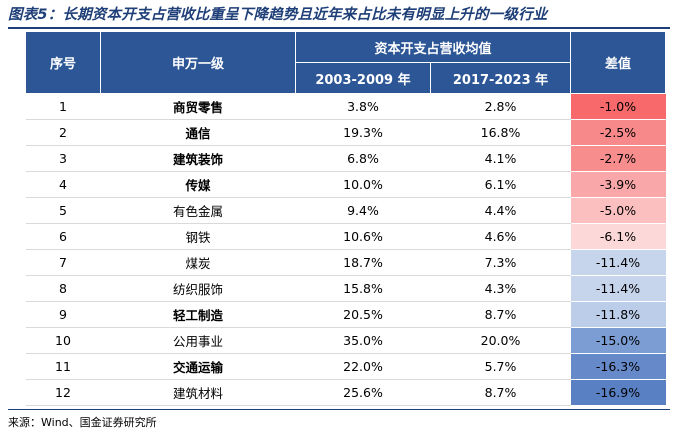 Image resolution: width=678 pixels, height=441 pixels. Describe the element at coordinates (63, 210) in the screenshot. I see `cell-no: 5` at that location.